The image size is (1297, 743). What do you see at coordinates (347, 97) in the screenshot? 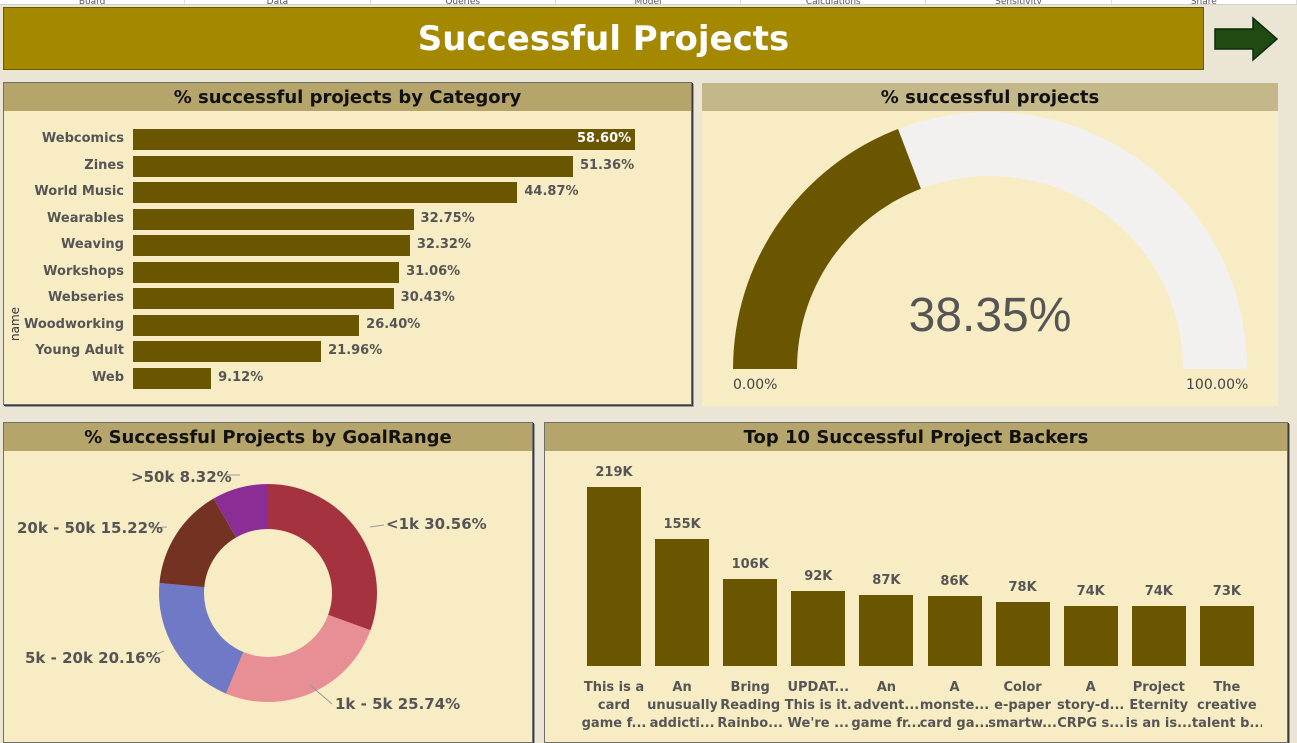
I see `category-chart-title: % successful projects by Category` at bounding box center [347, 97].